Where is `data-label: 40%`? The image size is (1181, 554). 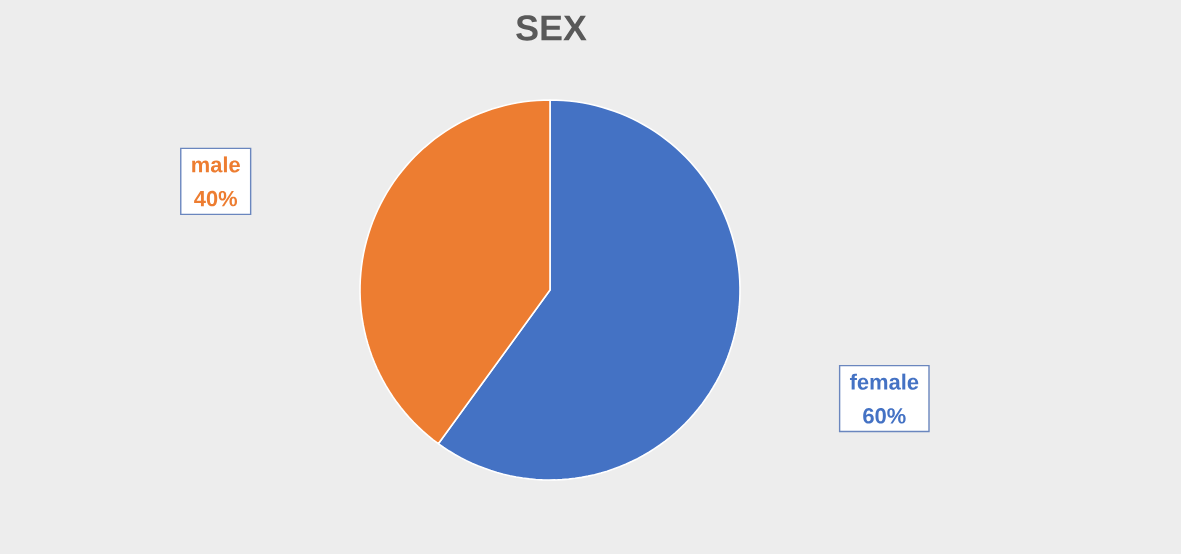 data-label: 40% is located at coordinates (216, 198).